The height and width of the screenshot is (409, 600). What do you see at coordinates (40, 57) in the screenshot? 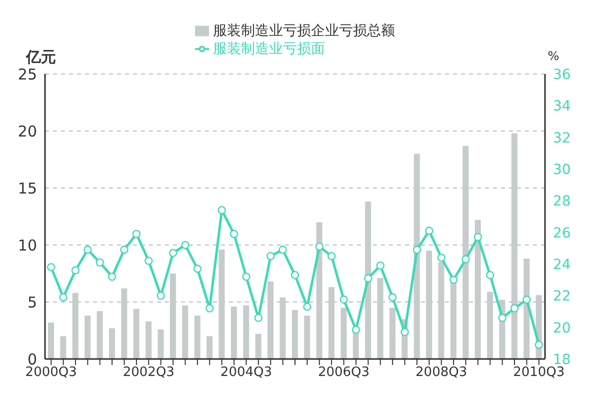
I see `y-axis-title: 亿元` at bounding box center [40, 57].